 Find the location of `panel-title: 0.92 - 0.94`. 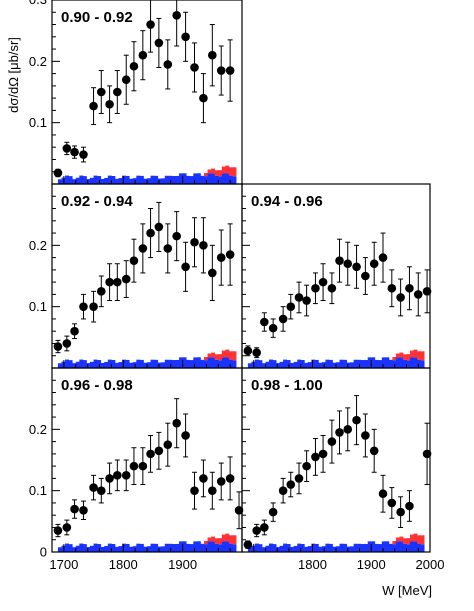

panel-title: 0.92 - 0.94 is located at coordinates (97, 201).